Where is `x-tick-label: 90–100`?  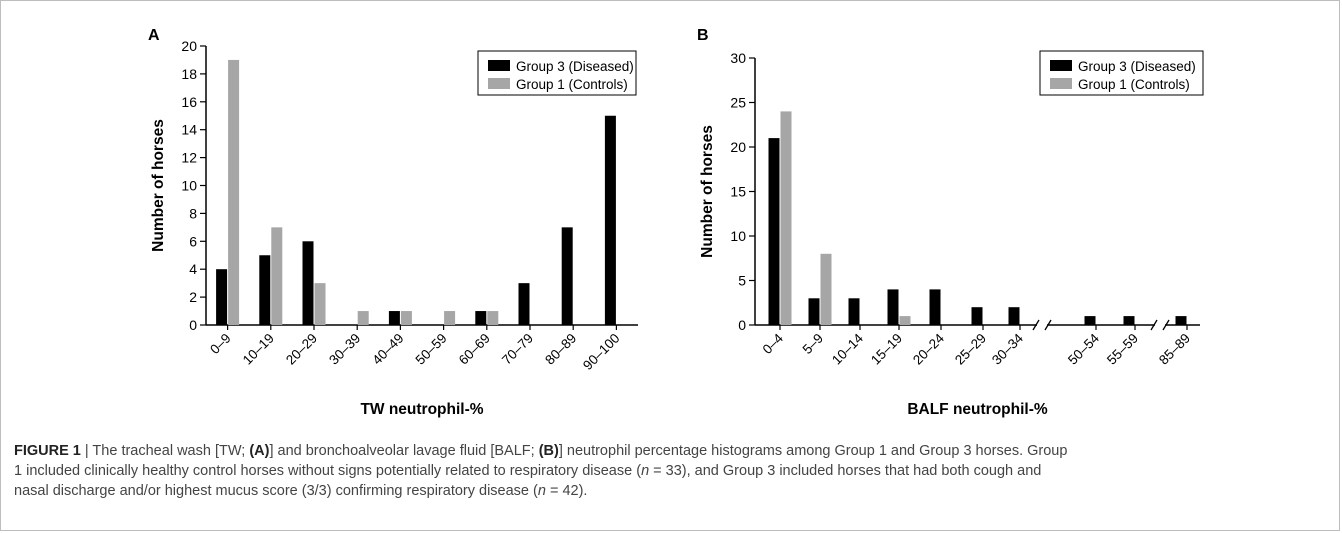 x-tick-label: 90–100 is located at coordinates (601, 352).